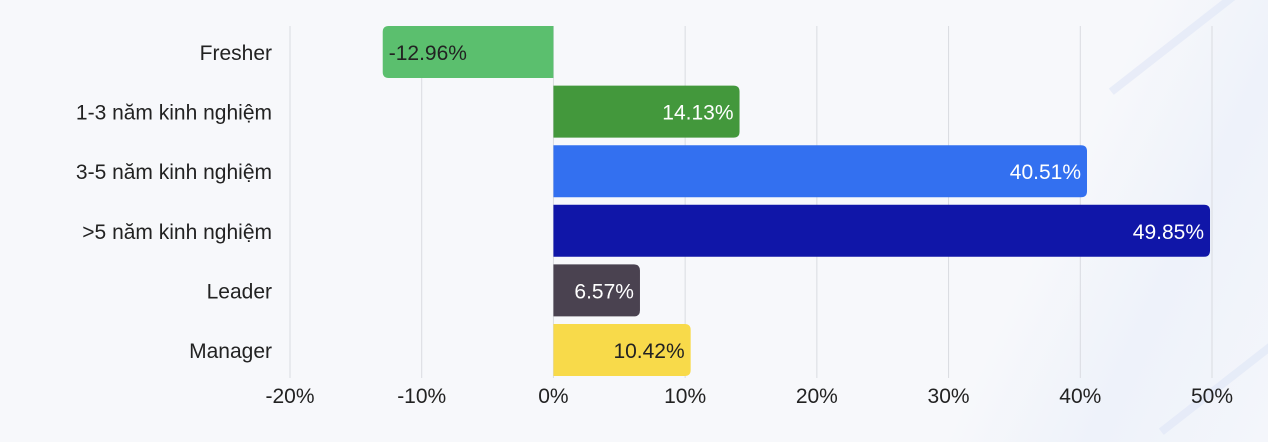  I want to click on x-tick-label: 30%, so click(949, 396).